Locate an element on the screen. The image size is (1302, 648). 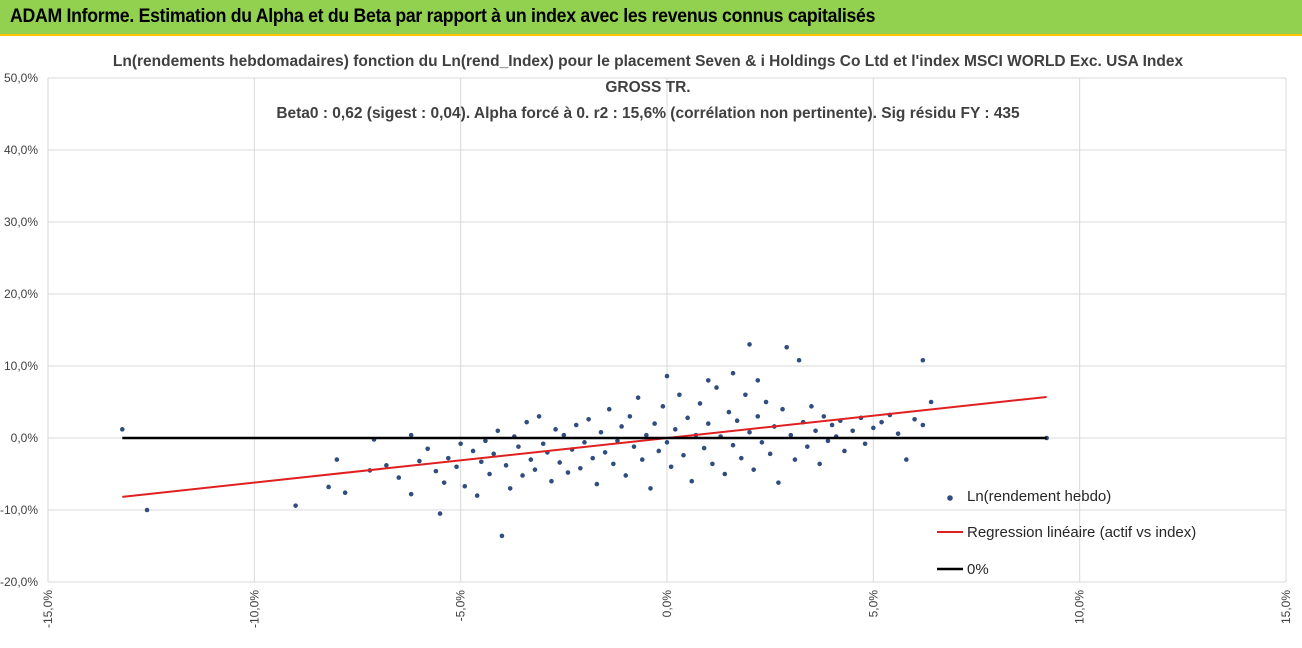
y-tick-label: 30,0% is located at coordinates (21, 222).